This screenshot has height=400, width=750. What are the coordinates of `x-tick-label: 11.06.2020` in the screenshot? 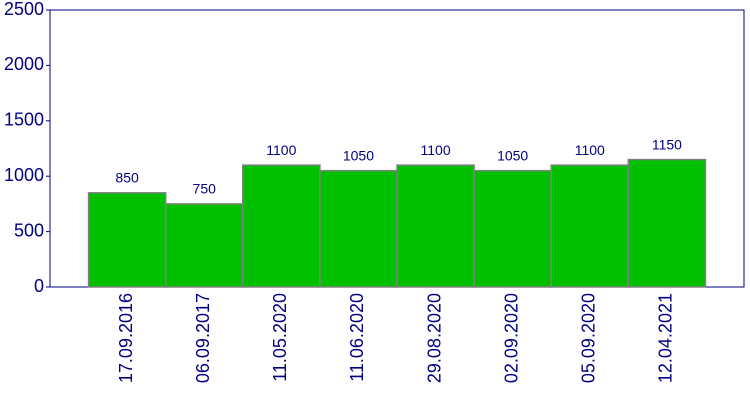 It's located at (357, 337).